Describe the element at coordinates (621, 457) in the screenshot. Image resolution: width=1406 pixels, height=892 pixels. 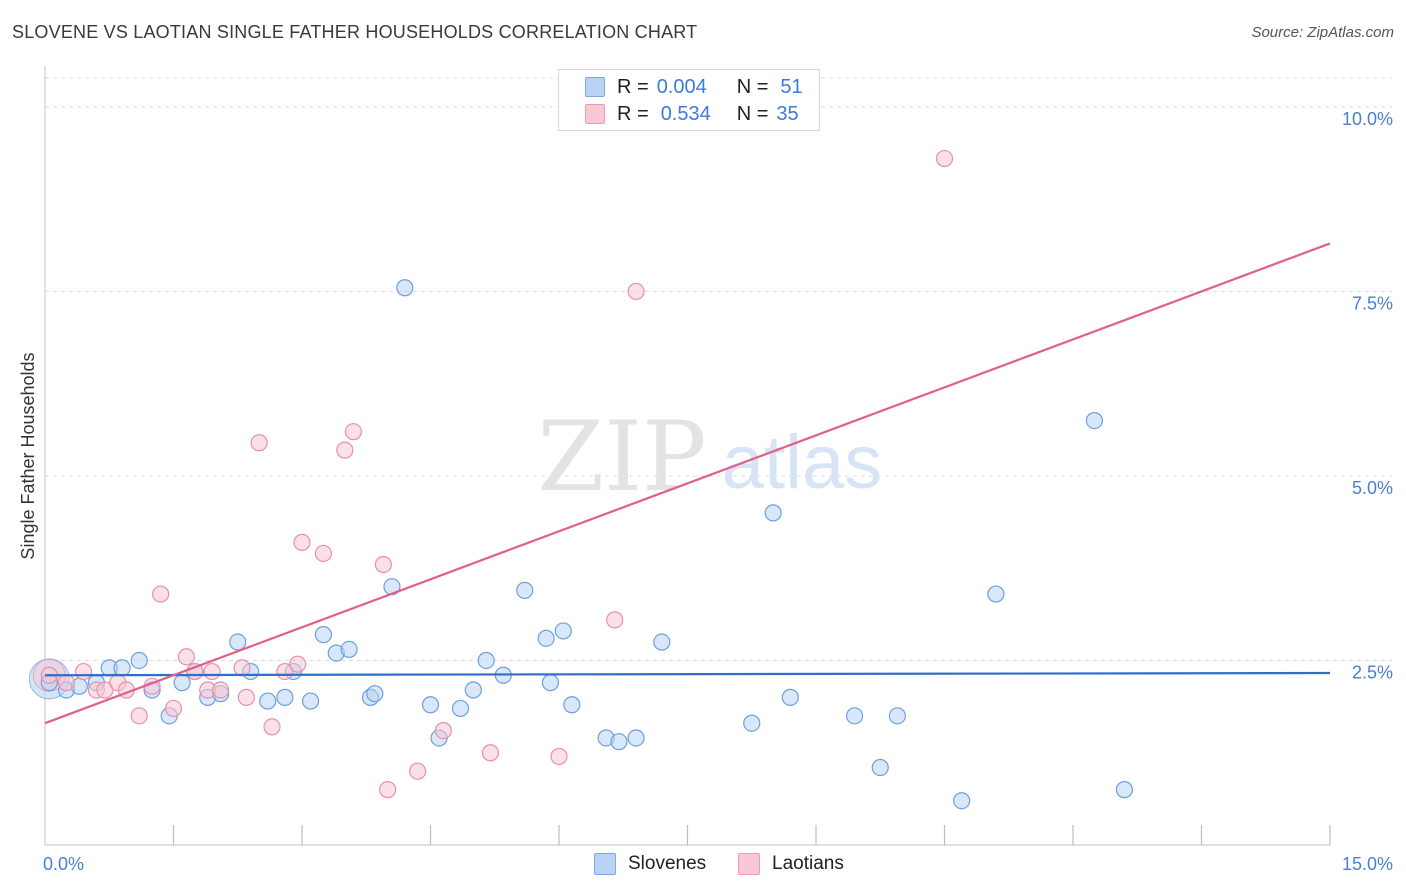
I see `watermark-zip: ZIP` at that location.